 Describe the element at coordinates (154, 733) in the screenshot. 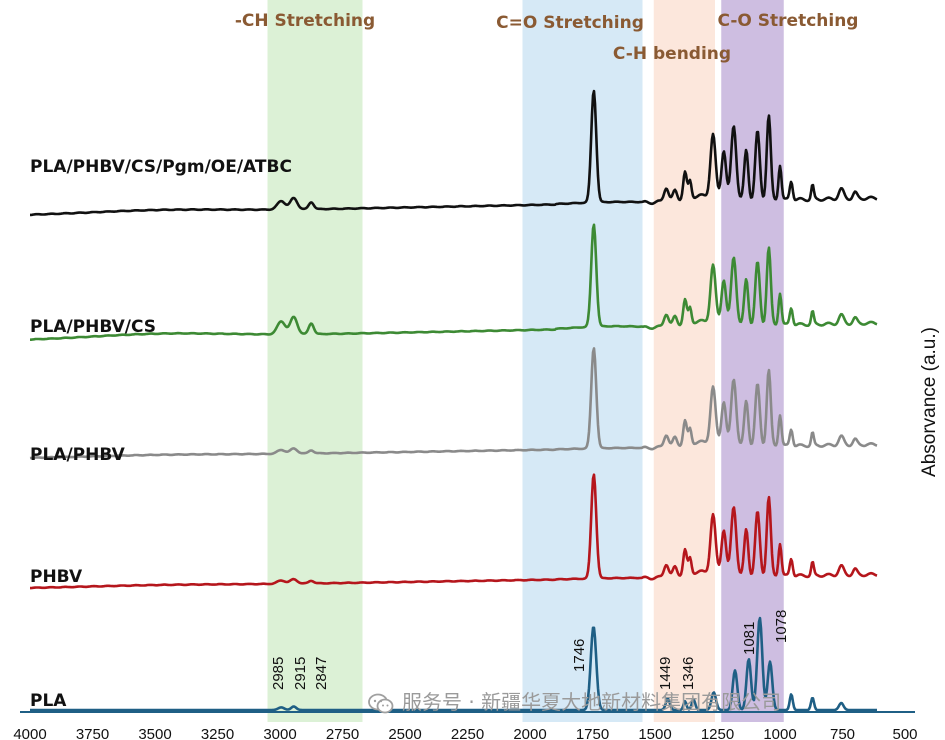

I see `x-tick-label: 3500` at that location.